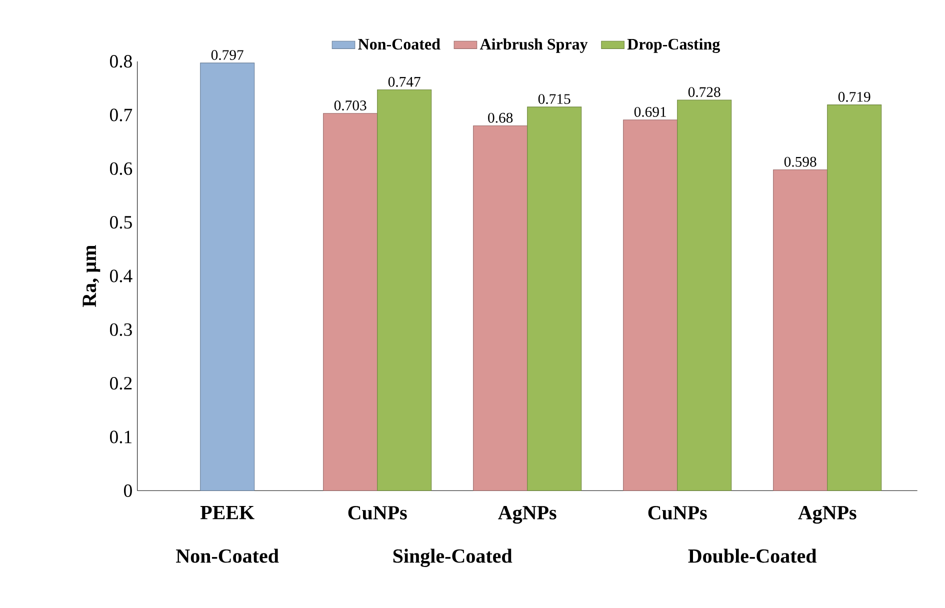 This screenshot has height=608, width=945. I want to click on data-label: 0.68, so click(500, 117).